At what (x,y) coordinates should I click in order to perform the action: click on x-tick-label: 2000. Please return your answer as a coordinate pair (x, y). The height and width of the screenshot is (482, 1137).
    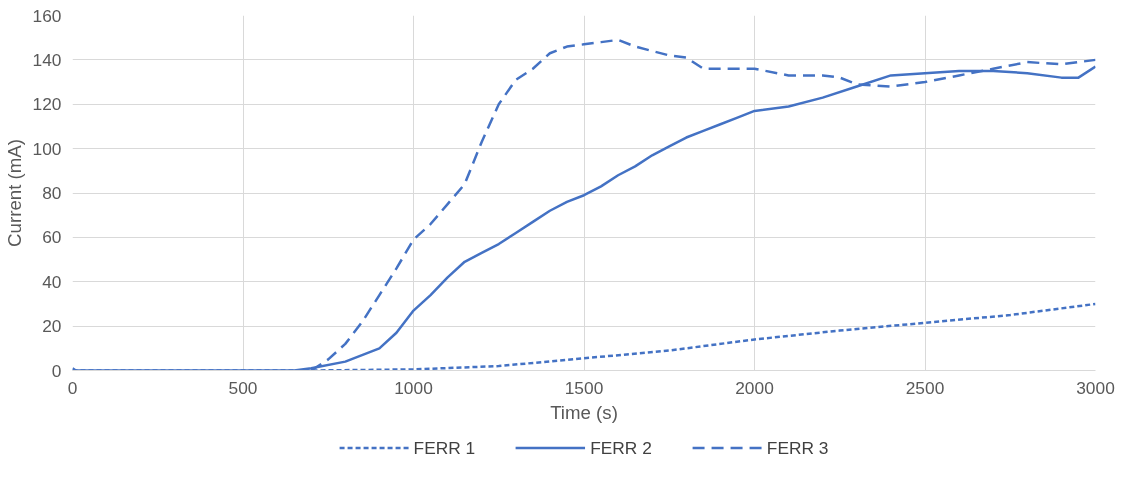
    Looking at the image, I should click on (754, 387).